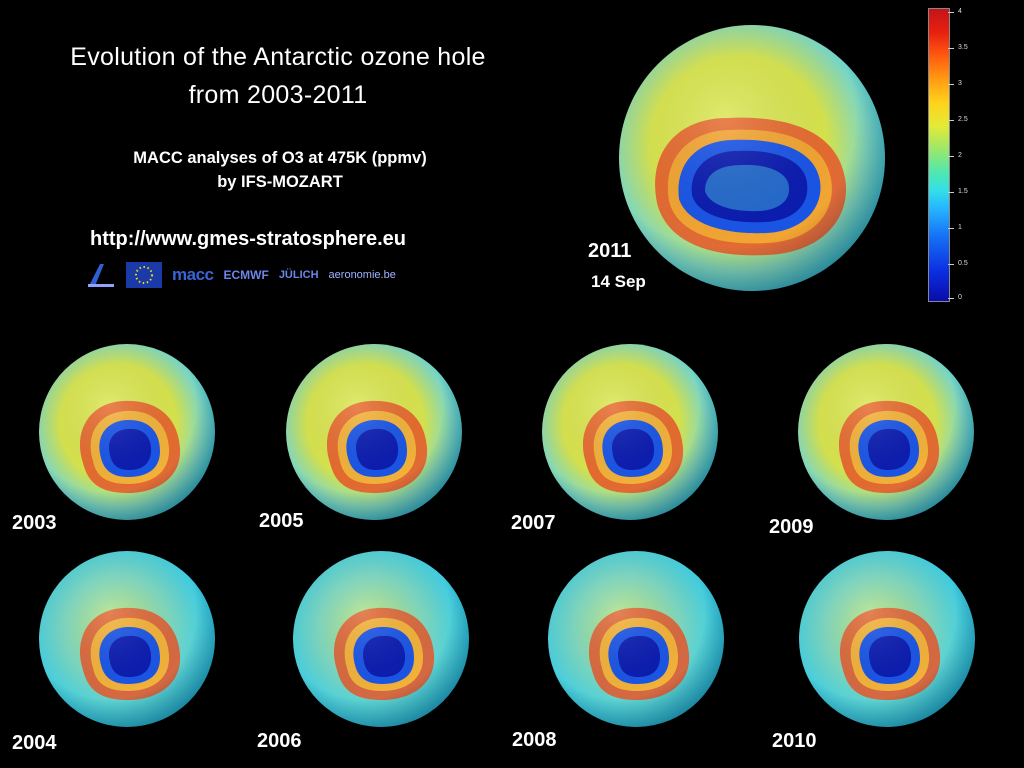  Describe the element at coordinates (127, 432) in the screenshot. I see `ozone-globe-2003` at that location.